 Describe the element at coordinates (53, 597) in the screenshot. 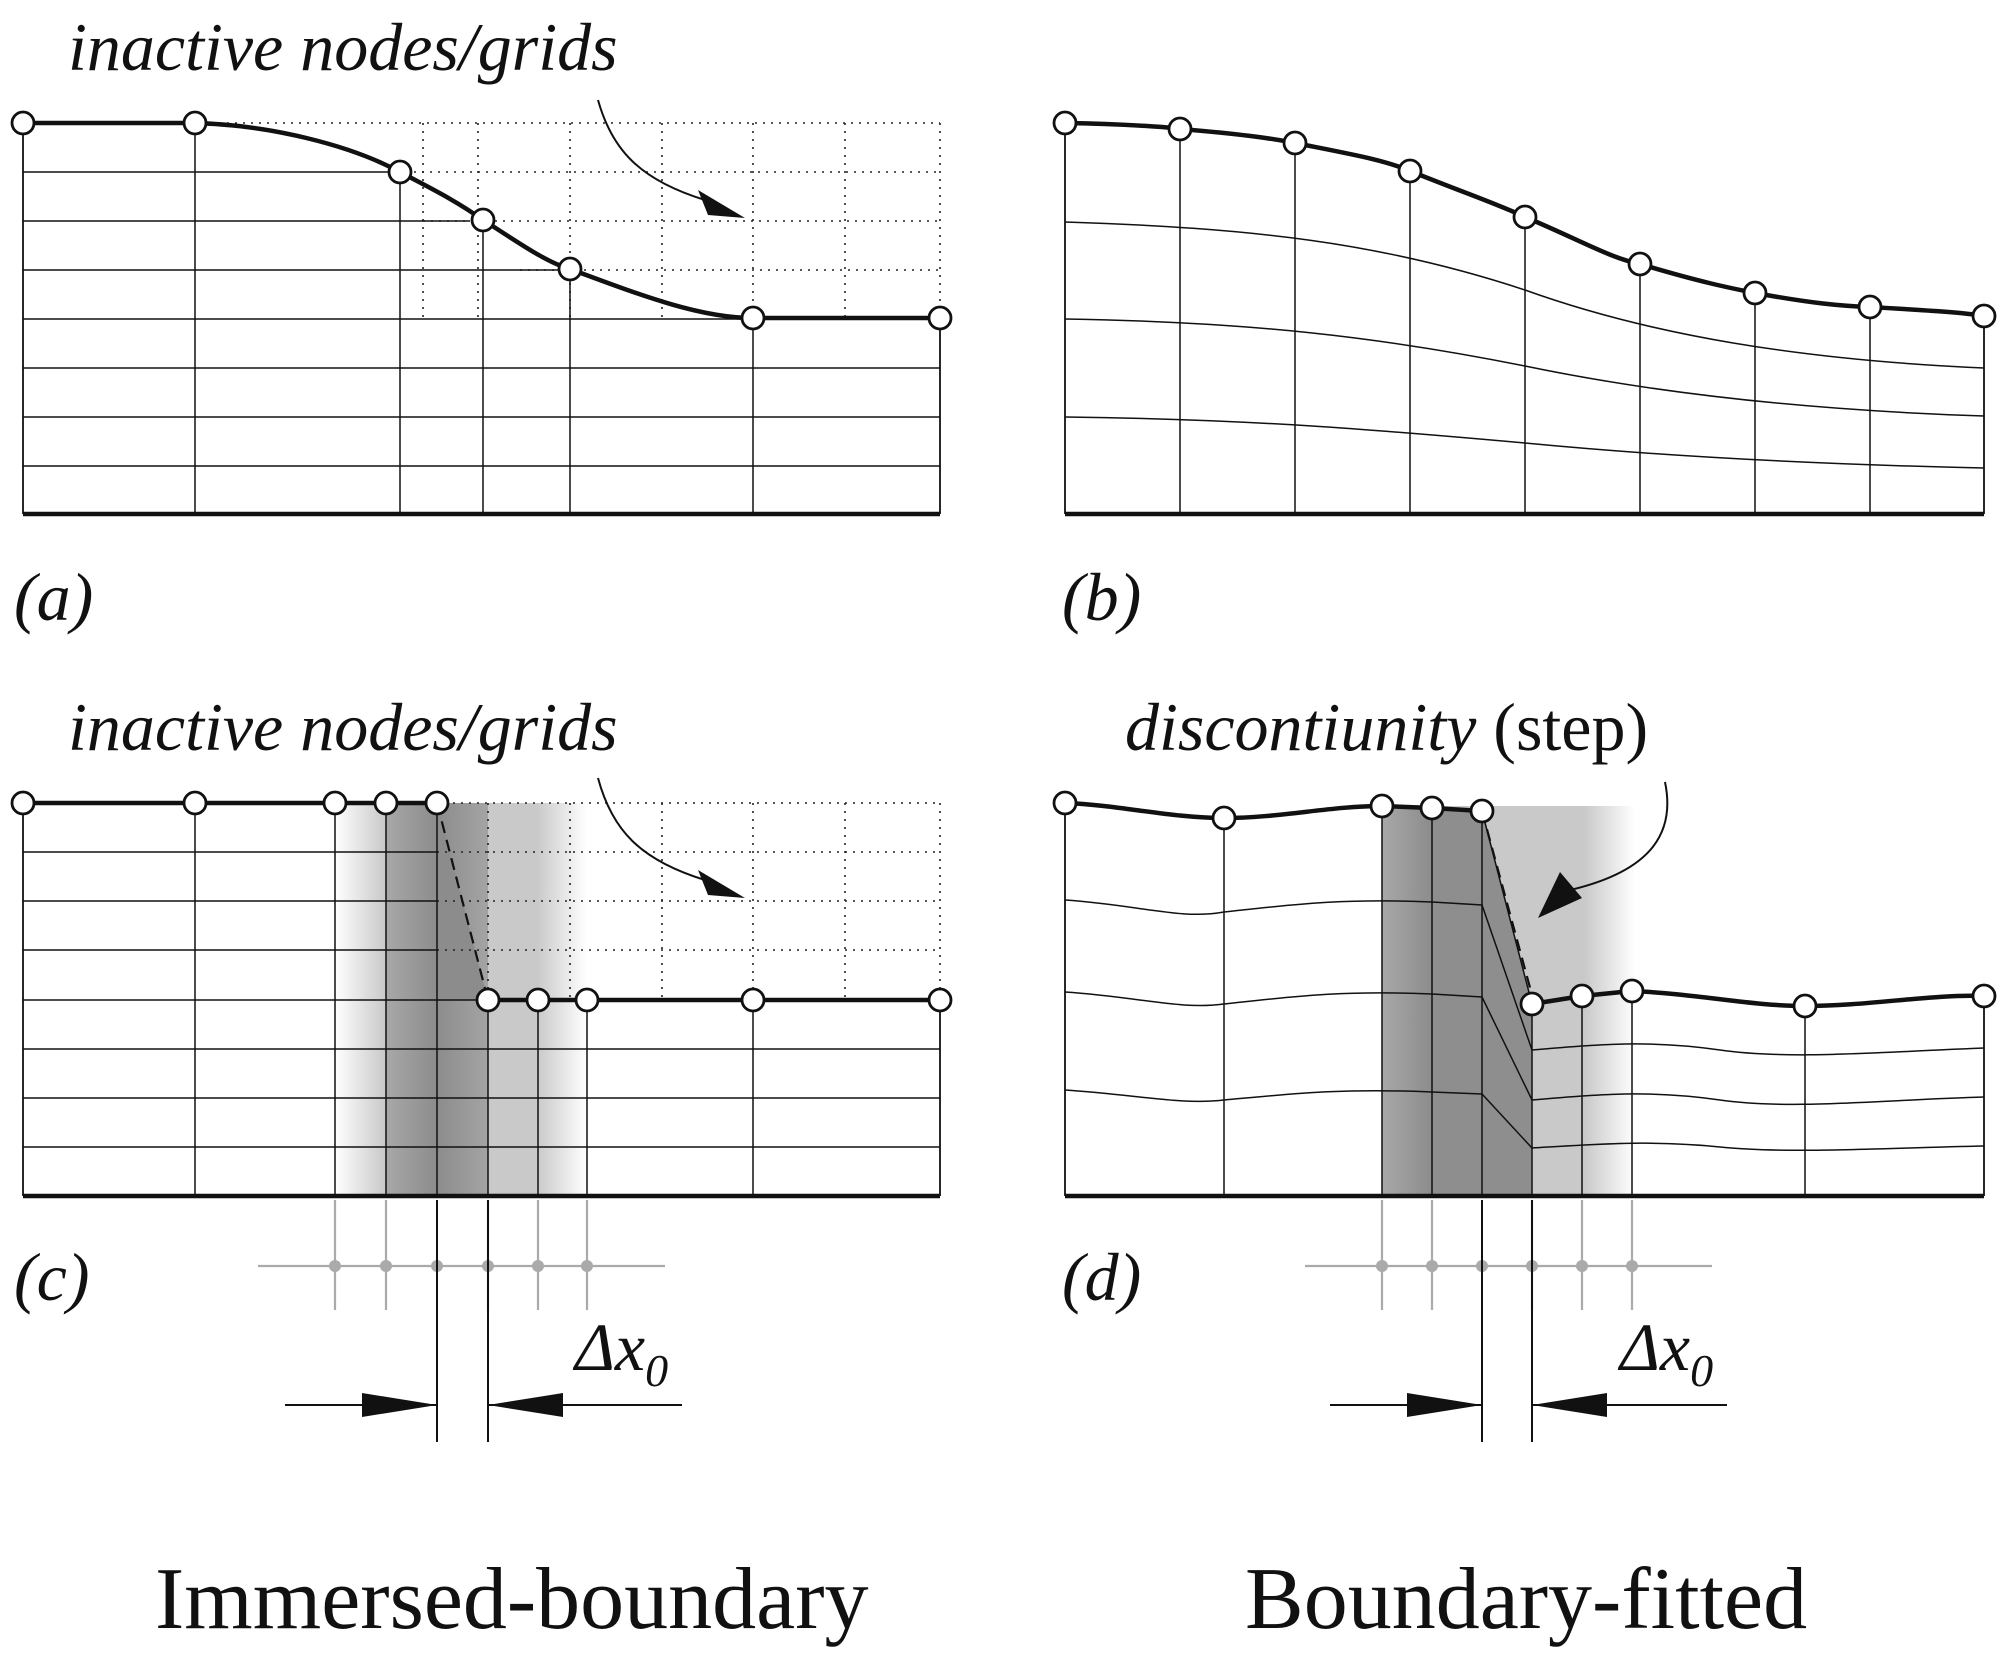

I see `panel-a-label: (a)` at that location.